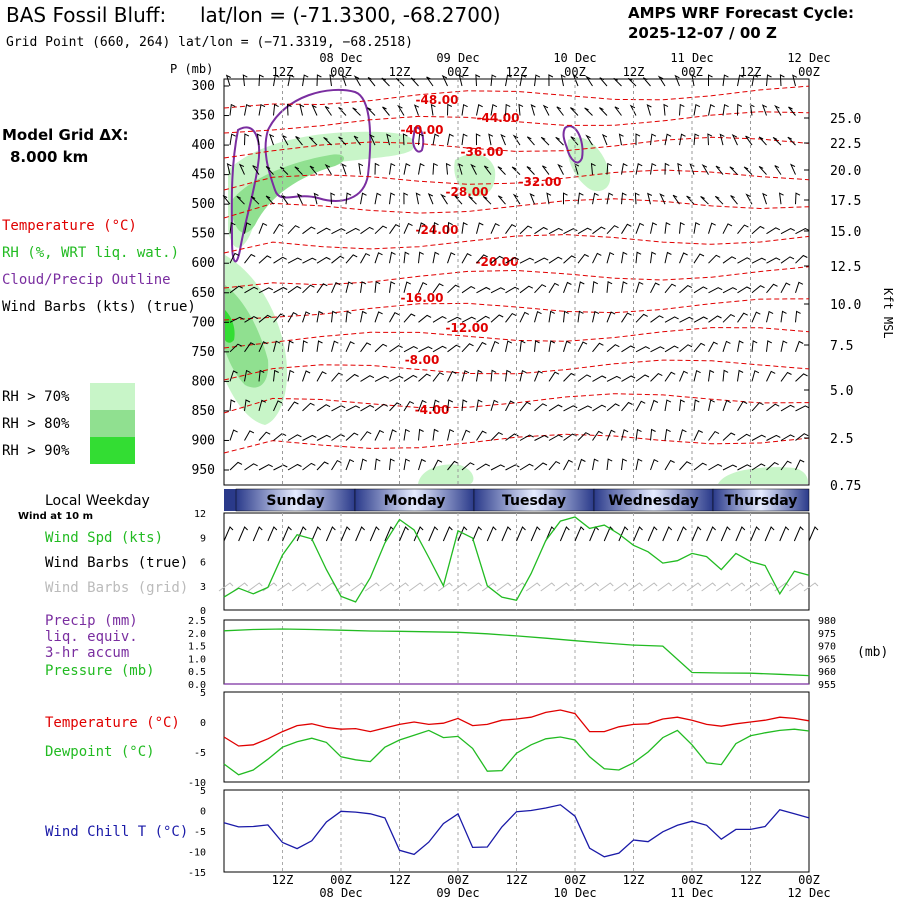 This screenshot has height=900, width=900. Describe the element at coordinates (691, 893) in the screenshot. I see `bottom-date-label: 11 Dec` at that location.